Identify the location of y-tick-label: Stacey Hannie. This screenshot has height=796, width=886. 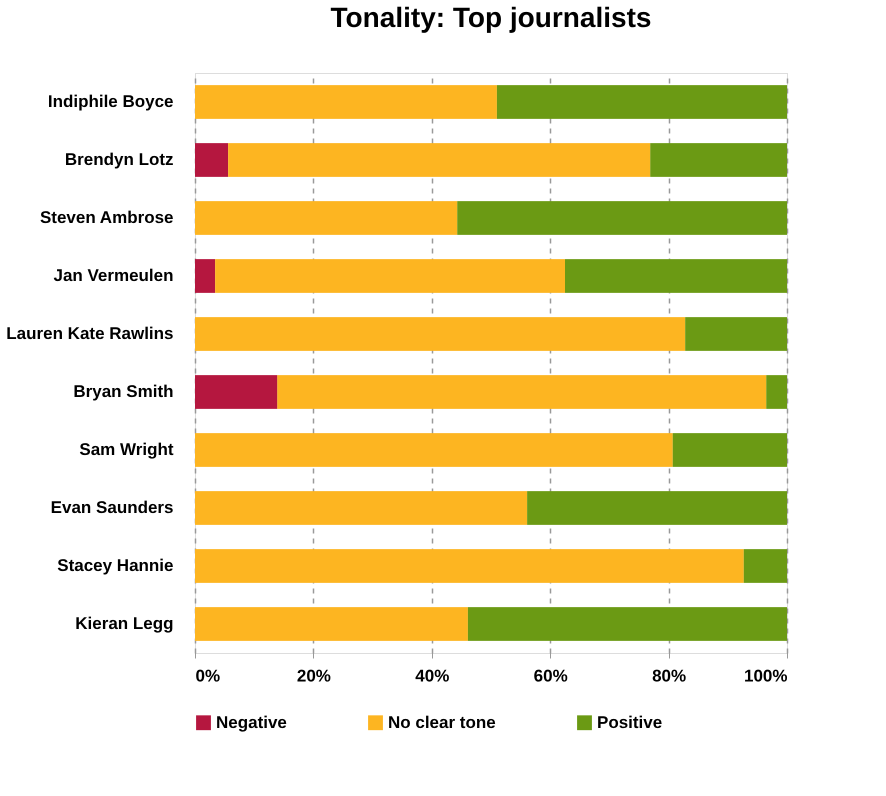
(115, 565).